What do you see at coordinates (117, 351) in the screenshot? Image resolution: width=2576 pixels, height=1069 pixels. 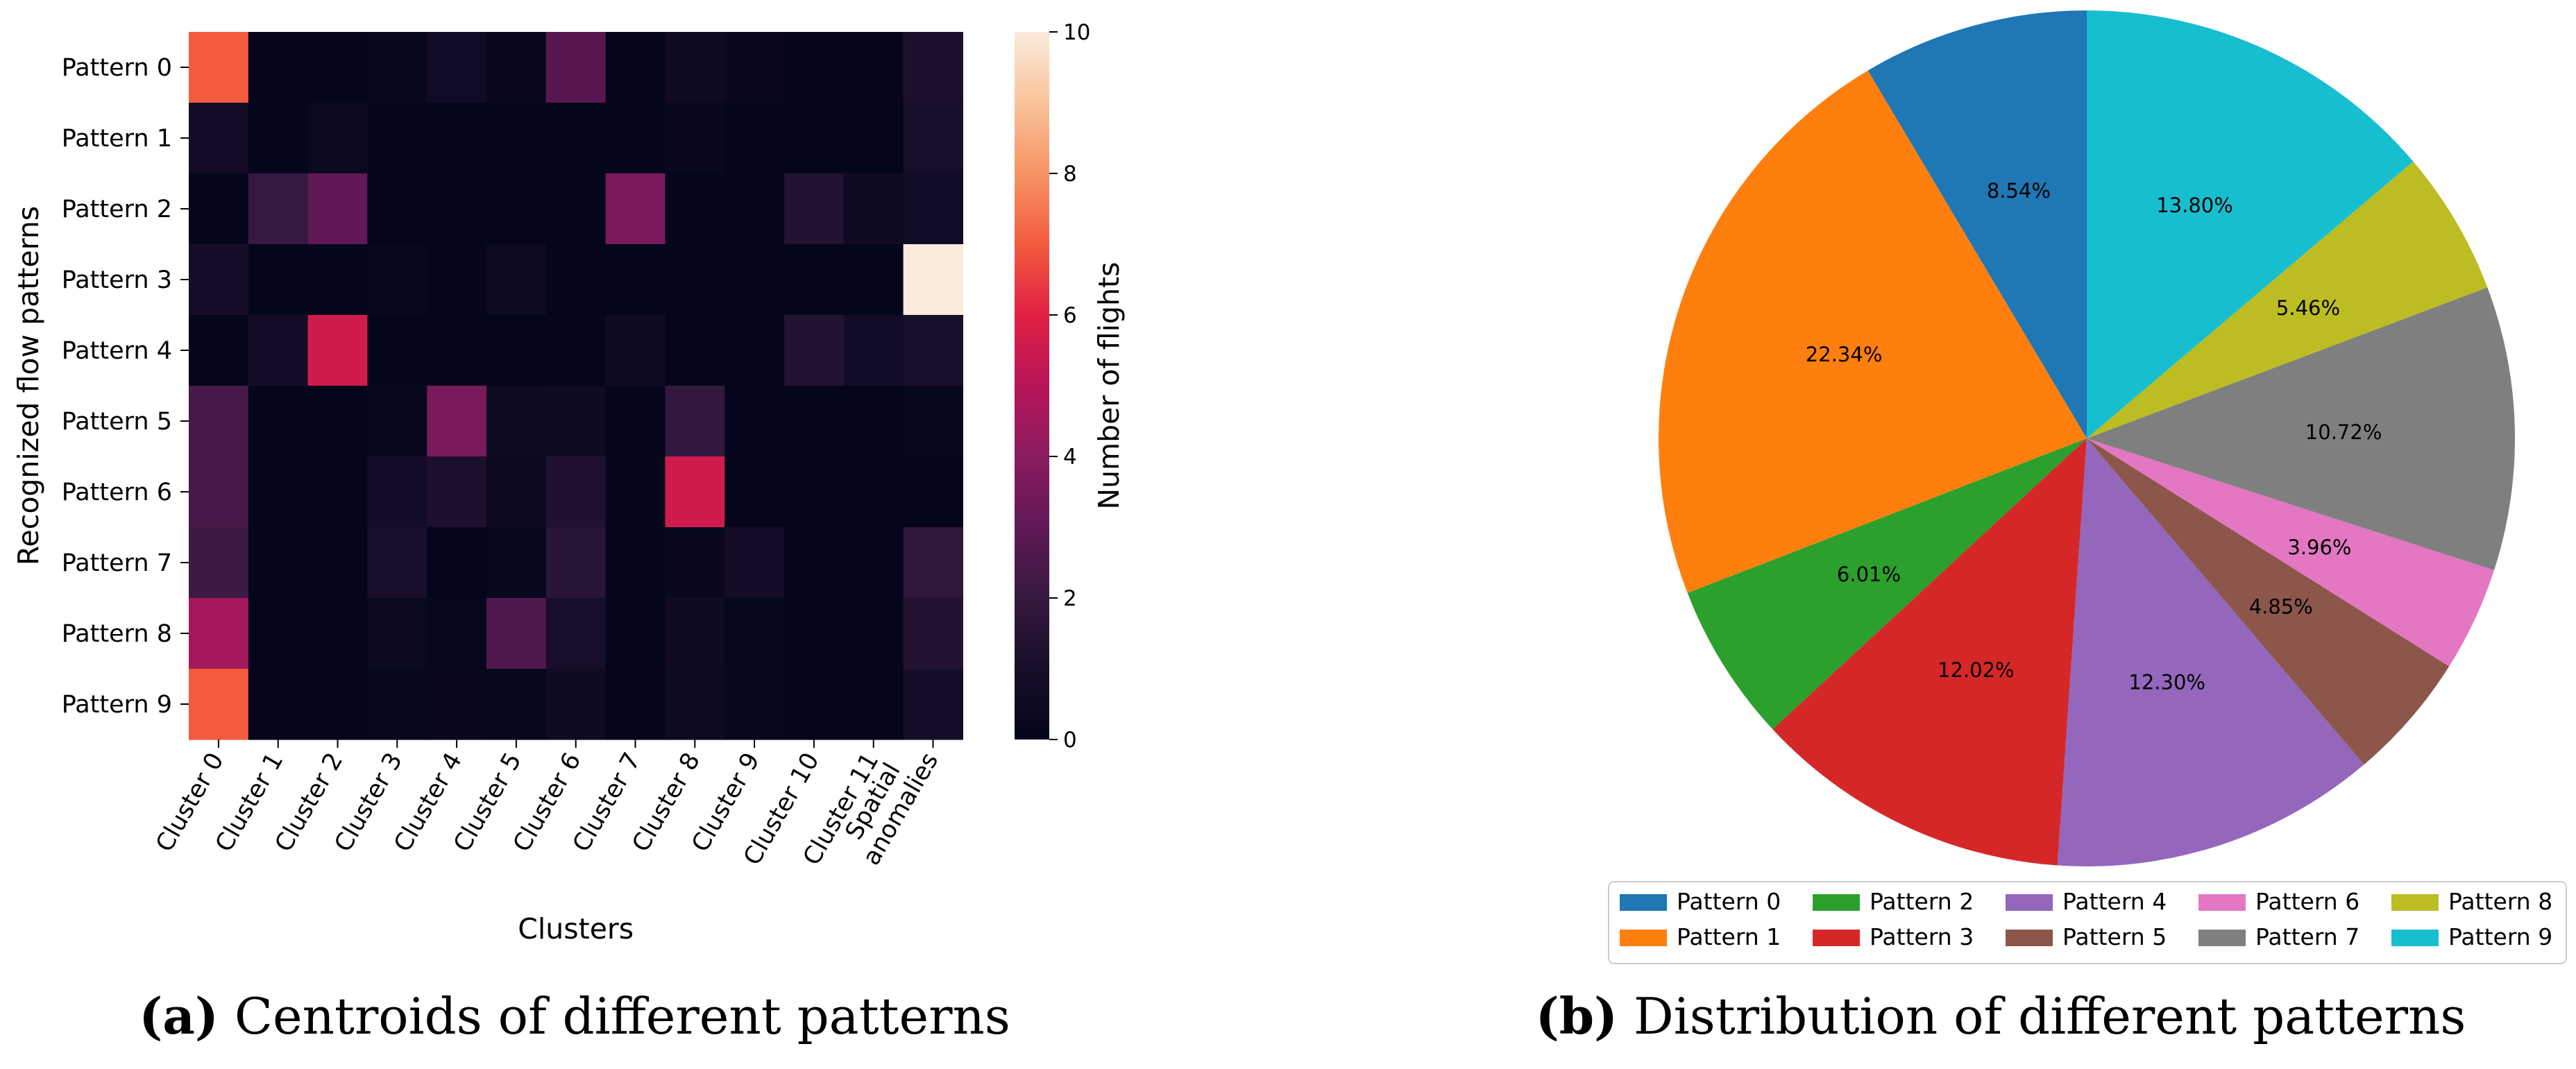 I see `row-label: Pattern 4` at bounding box center [117, 351].